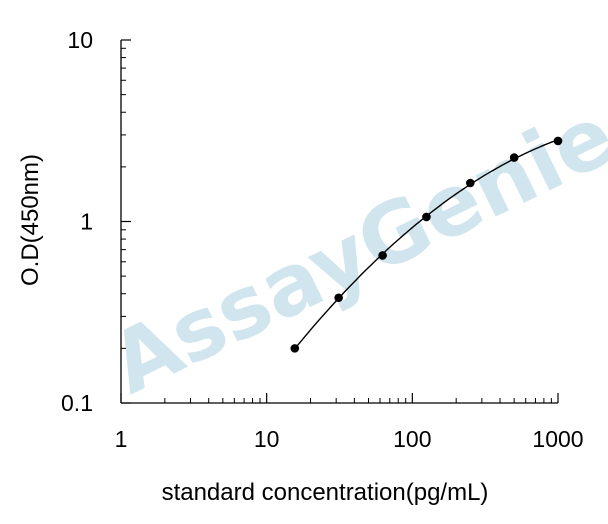  What do you see at coordinates (267, 439) in the screenshot?
I see `x-tick-label: 10` at bounding box center [267, 439].